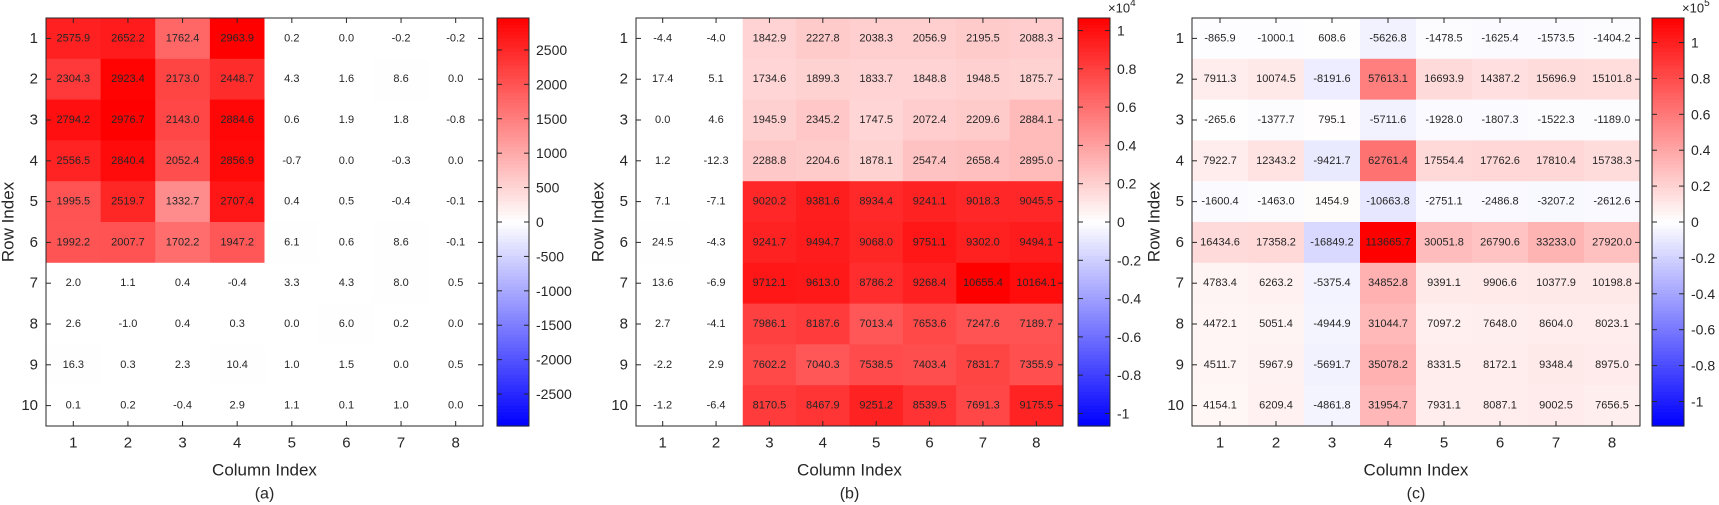 Image resolution: width=1719 pixels, height=505 pixels. What do you see at coordinates (1611, 38) in the screenshot?
I see `cell-label: -1404.2` at bounding box center [1611, 38].